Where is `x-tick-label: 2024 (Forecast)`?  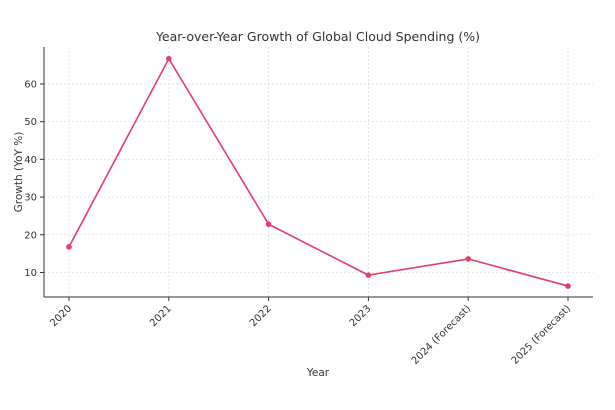 x-tick-label: 2024 (Forecast) is located at coordinates (442, 335).